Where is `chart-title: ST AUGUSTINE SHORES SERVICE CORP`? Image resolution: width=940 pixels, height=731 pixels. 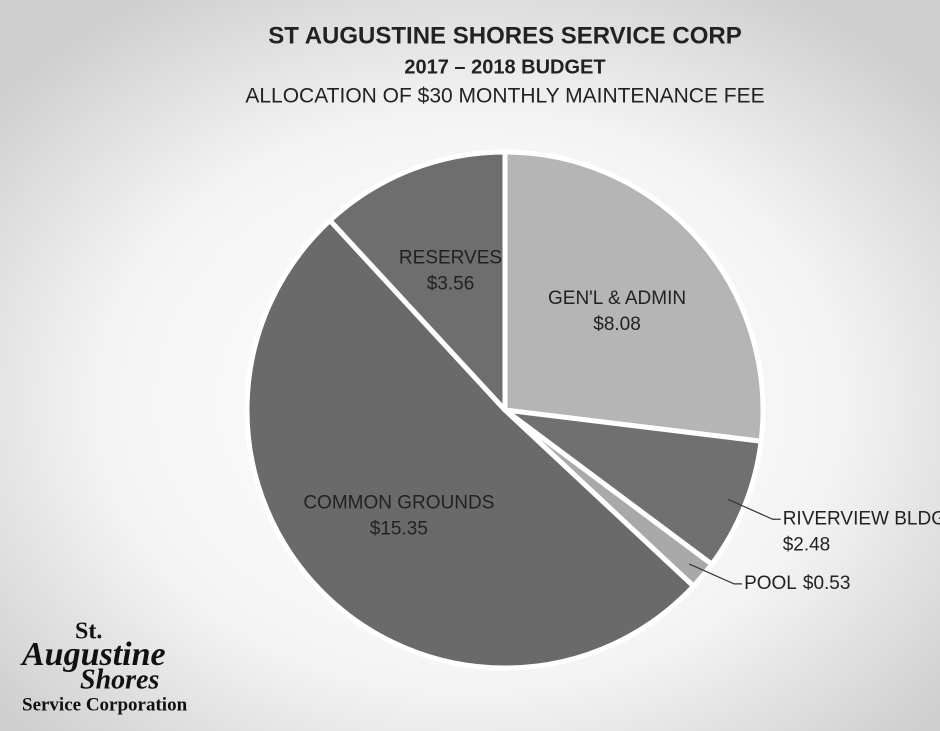
chart-title: ST AUGUSTINE SHORES SERVICE CORP is located at coordinates (504, 35).